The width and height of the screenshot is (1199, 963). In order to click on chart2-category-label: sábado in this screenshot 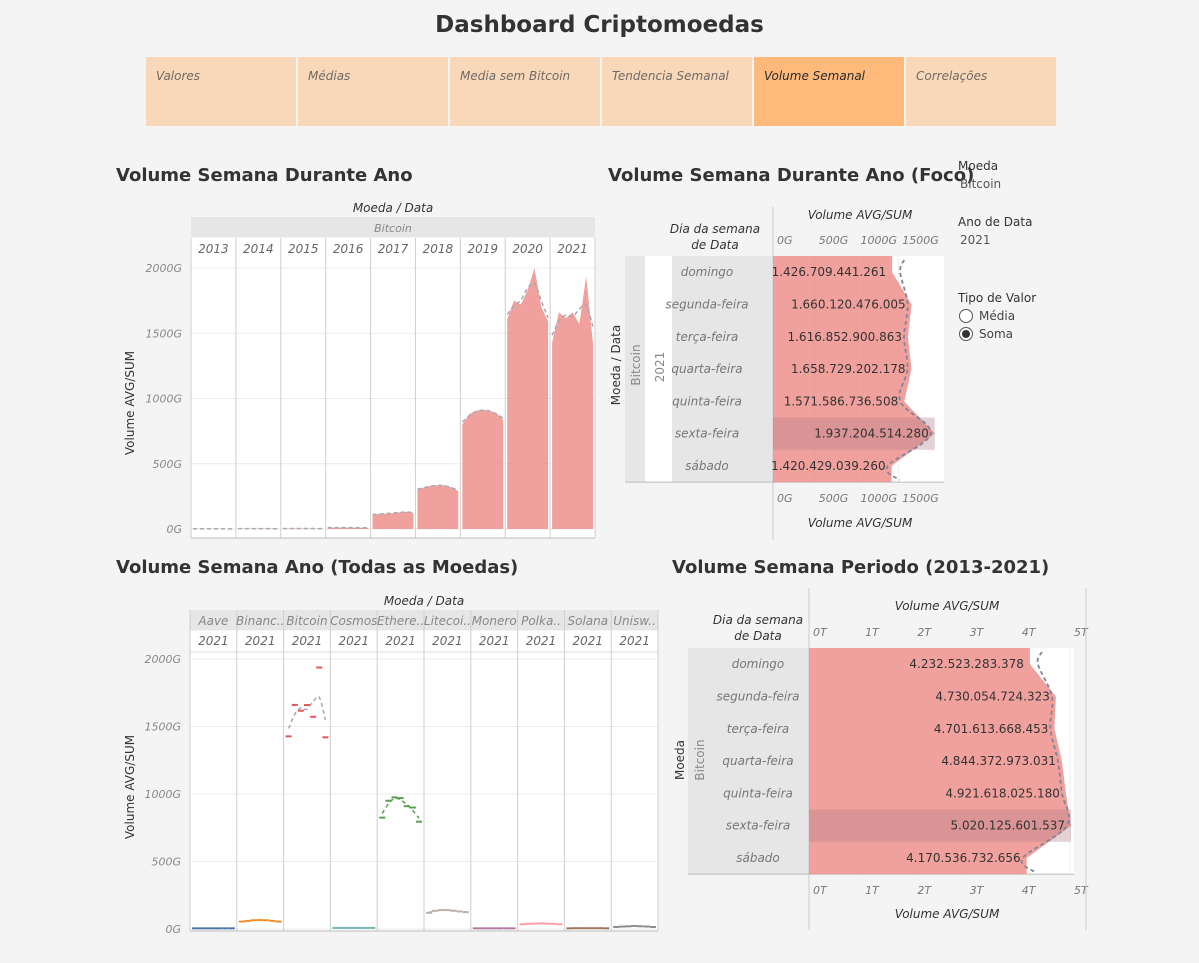, I will do `click(707, 466)`.